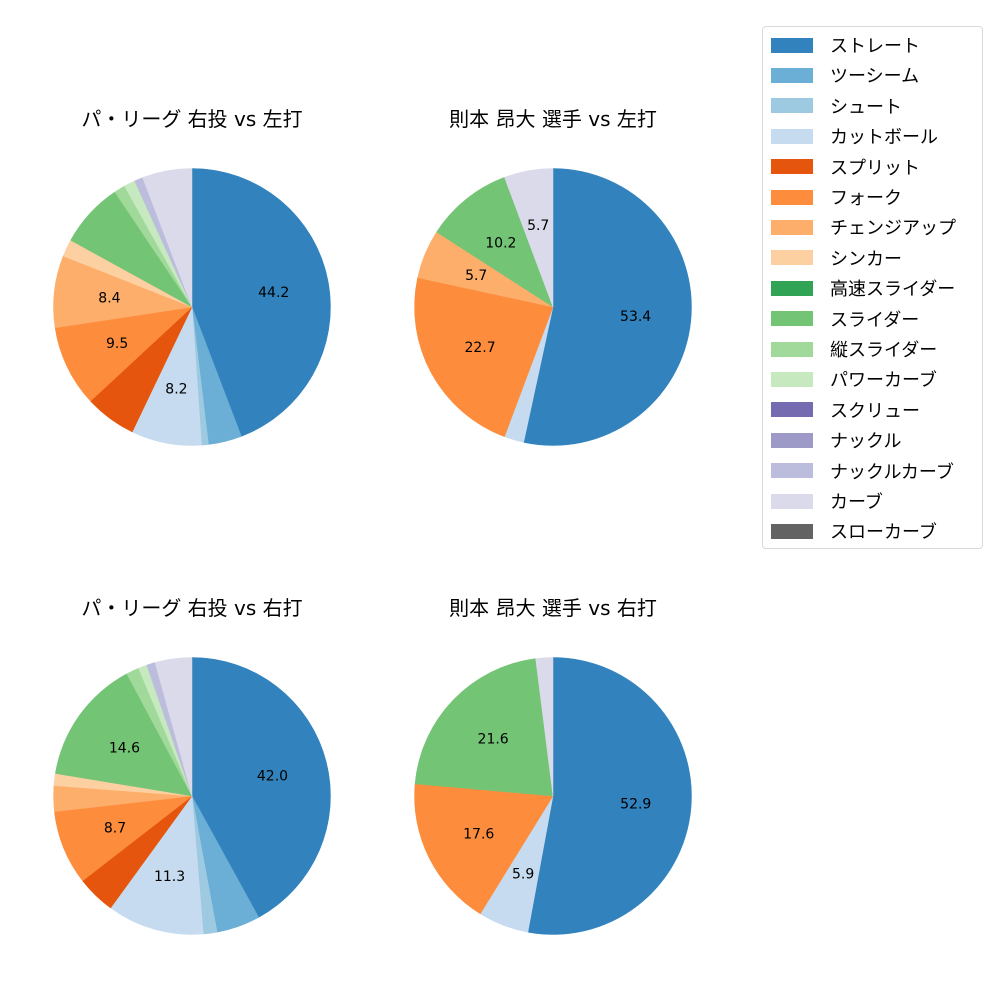 Image resolution: width=1000 pixels, height=1000 pixels. I want to click on pie: 42.0 11.3 8.7 14.6, so click(192, 796).